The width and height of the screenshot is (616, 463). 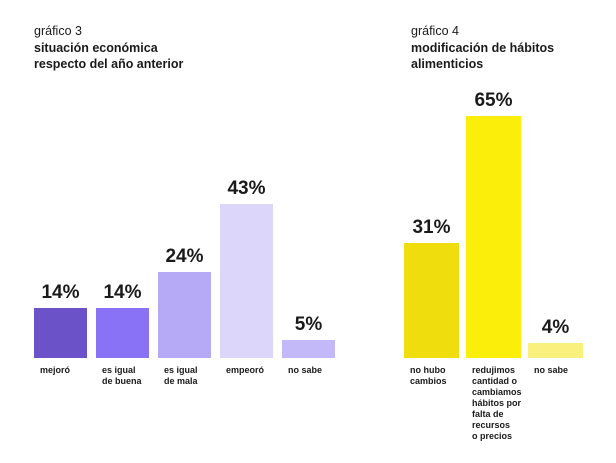 I want to click on category-label: no hubo cambios, so click(x=428, y=376).